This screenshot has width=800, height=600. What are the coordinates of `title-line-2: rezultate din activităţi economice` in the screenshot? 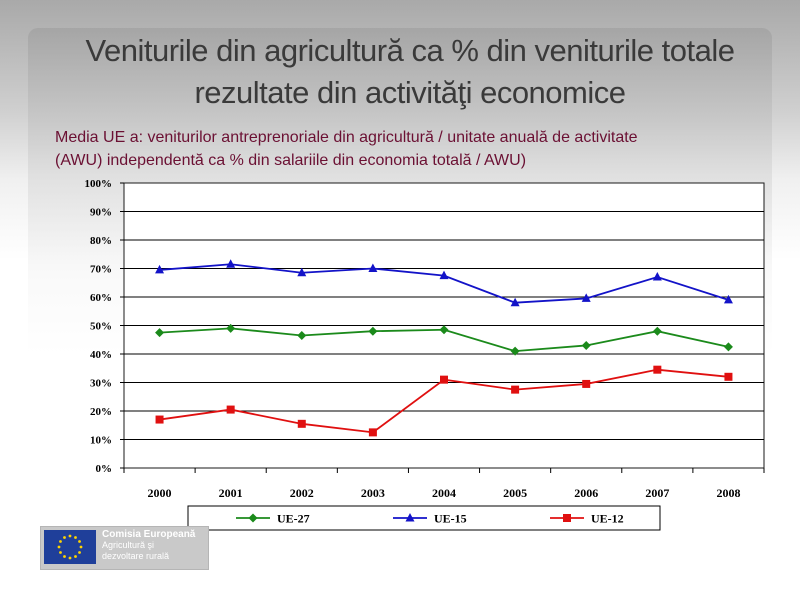 It's located at (410, 92).